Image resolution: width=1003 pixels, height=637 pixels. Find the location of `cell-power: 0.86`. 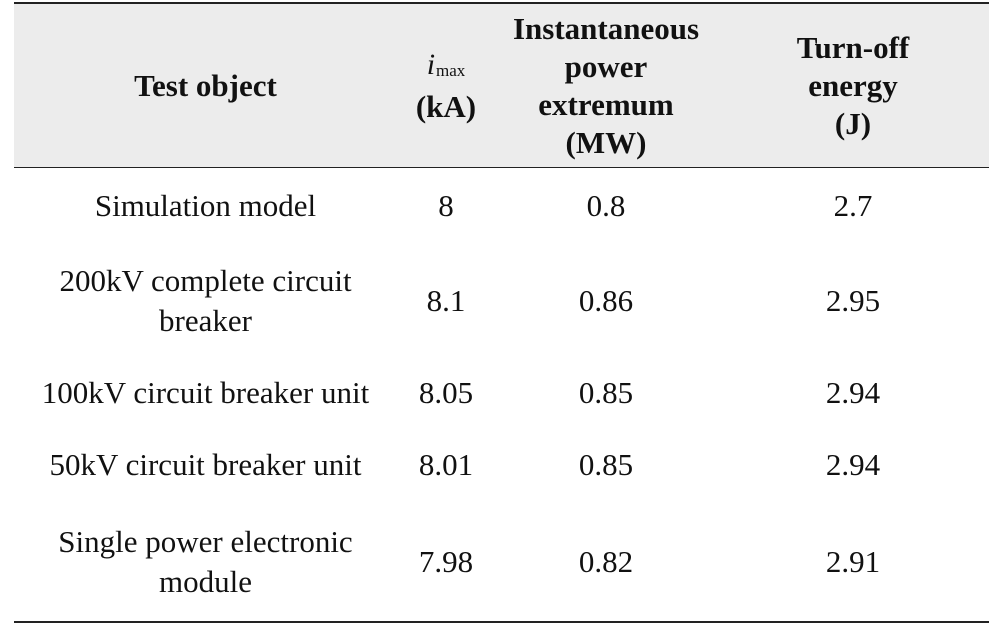

cell-power: 0.86 is located at coordinates (606, 300).